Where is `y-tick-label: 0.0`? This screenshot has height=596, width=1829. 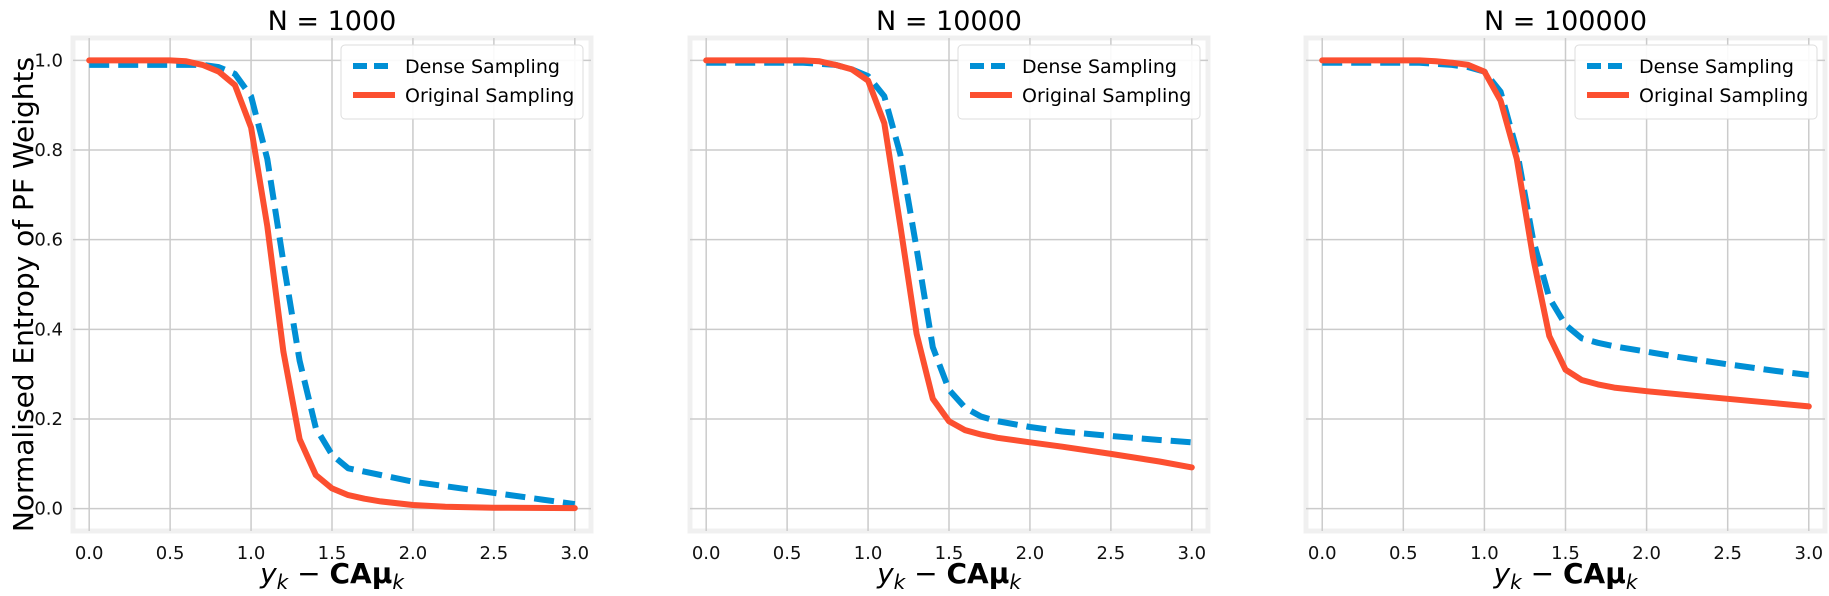
y-tick-label: 0.0 is located at coordinates (48, 509).